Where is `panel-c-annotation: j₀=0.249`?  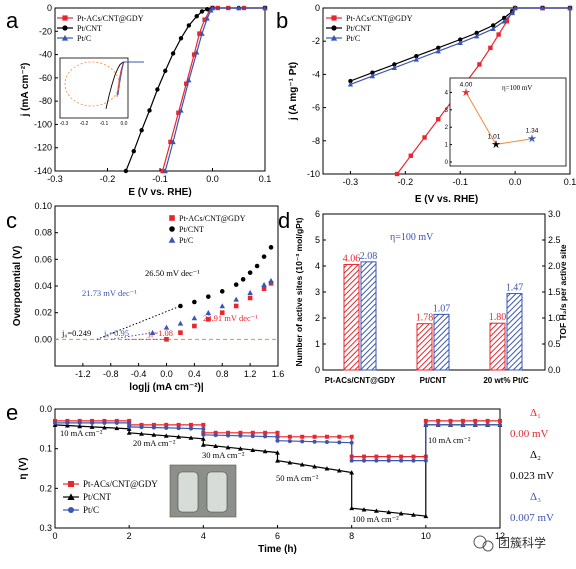 panel-c-annotation: j₀=0.249 is located at coordinates (76, 333).